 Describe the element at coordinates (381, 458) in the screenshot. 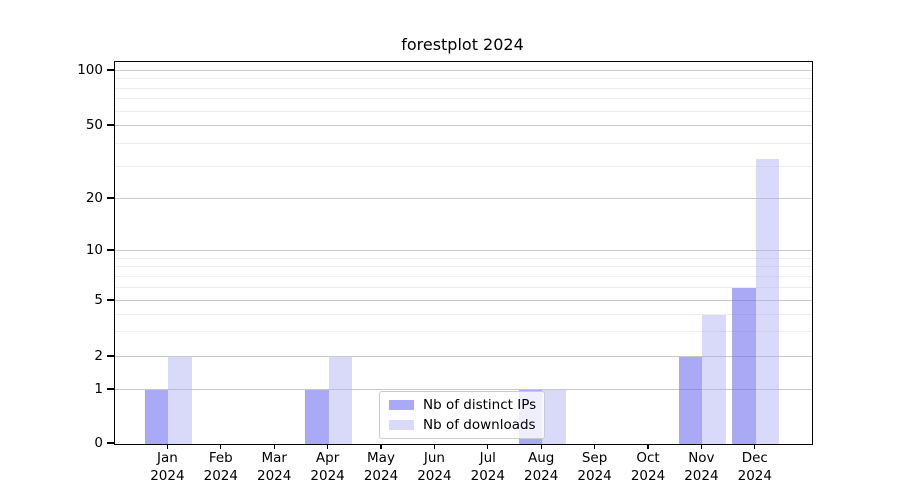

I see `x-tick-month: May` at that location.